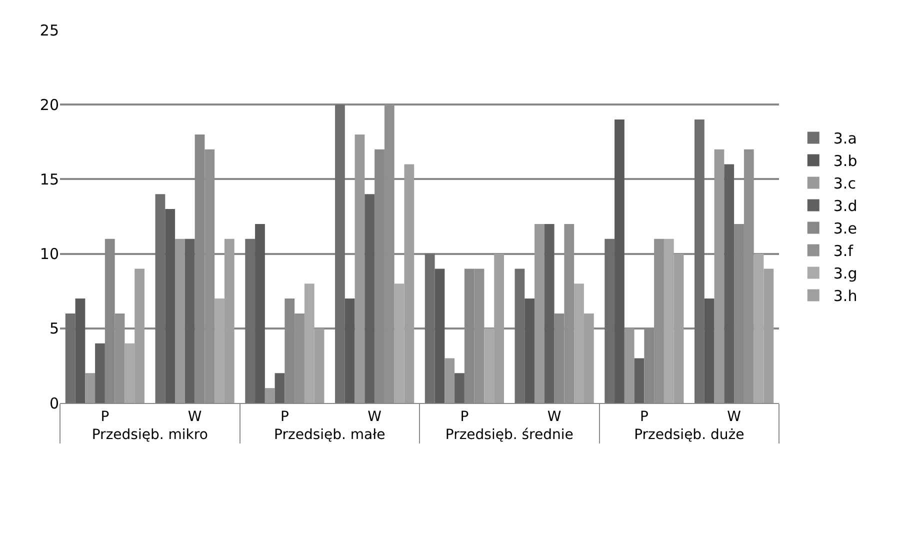 The image size is (899, 533). What do you see at coordinates (843, 251) in the screenshot?
I see `legend-label: 3.f` at bounding box center [843, 251].